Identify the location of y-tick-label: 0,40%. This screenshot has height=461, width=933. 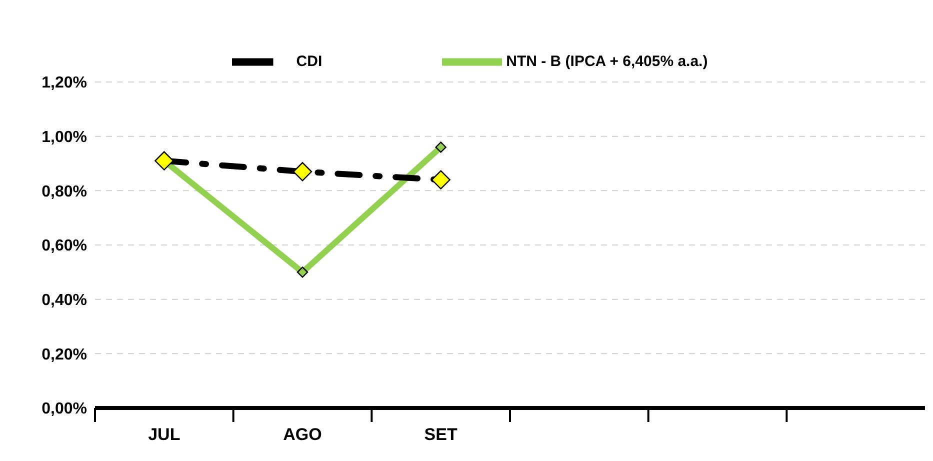
(64, 301).